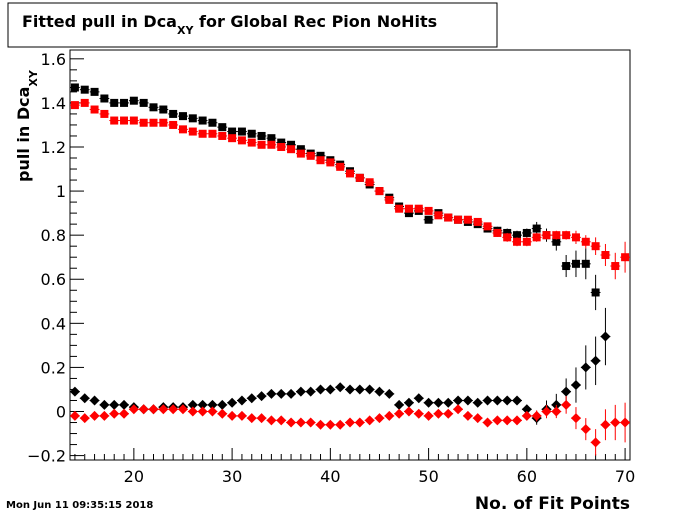  Describe the element at coordinates (99, 21) in the screenshot. I see `chart-title-main: Fitted pull in Dca` at that location.